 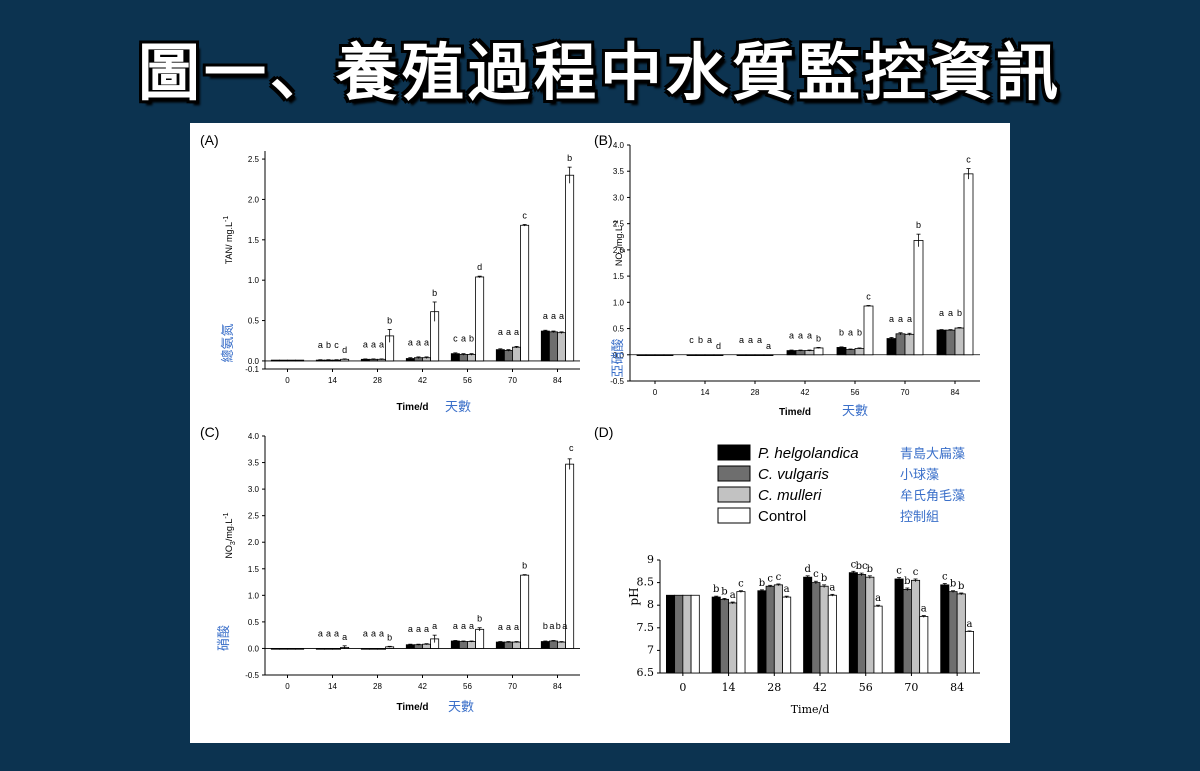 I want to click on y-tick-label: 0.5, so click(x=254, y=622).